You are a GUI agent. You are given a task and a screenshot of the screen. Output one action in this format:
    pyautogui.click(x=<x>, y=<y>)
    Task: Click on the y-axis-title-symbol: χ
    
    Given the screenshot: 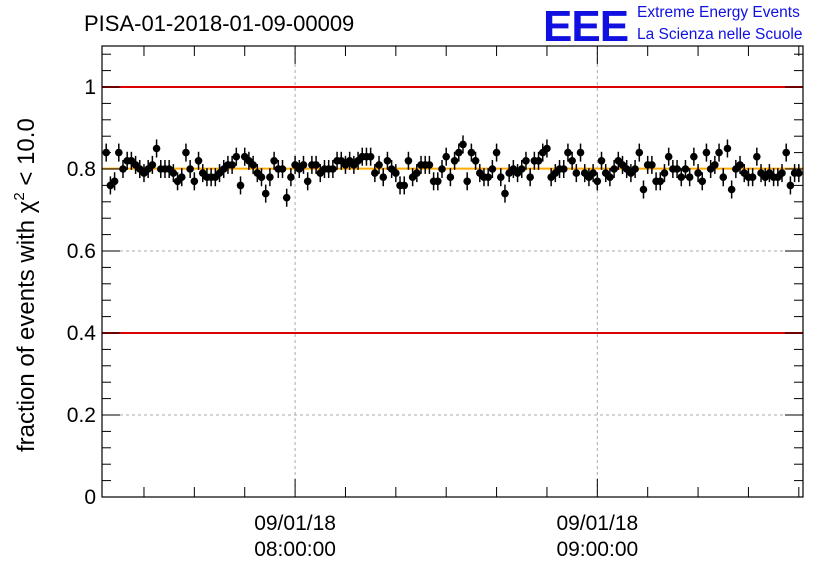 What is the action you would take?
    pyautogui.click(x=26, y=206)
    